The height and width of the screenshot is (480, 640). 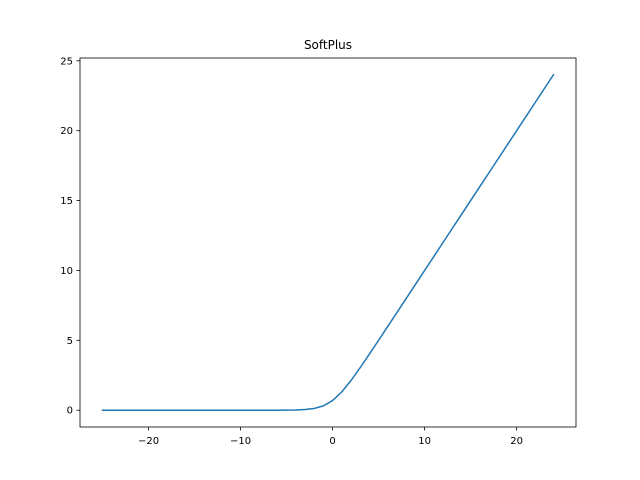 I want to click on x-axis: −20 −10 0 10 20, so click(x=330, y=437).